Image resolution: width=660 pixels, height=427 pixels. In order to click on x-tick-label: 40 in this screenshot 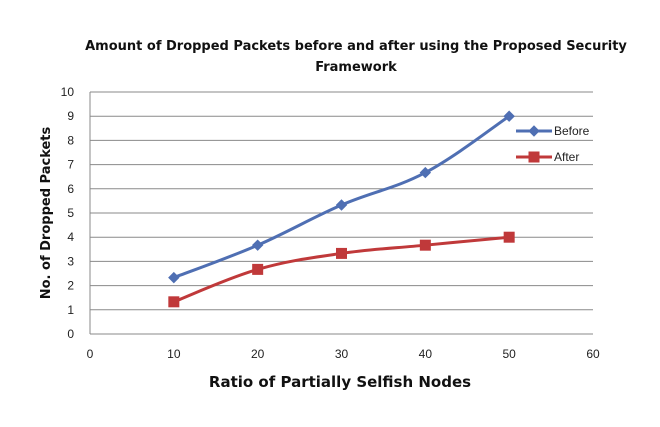, I will do `click(426, 354)`.